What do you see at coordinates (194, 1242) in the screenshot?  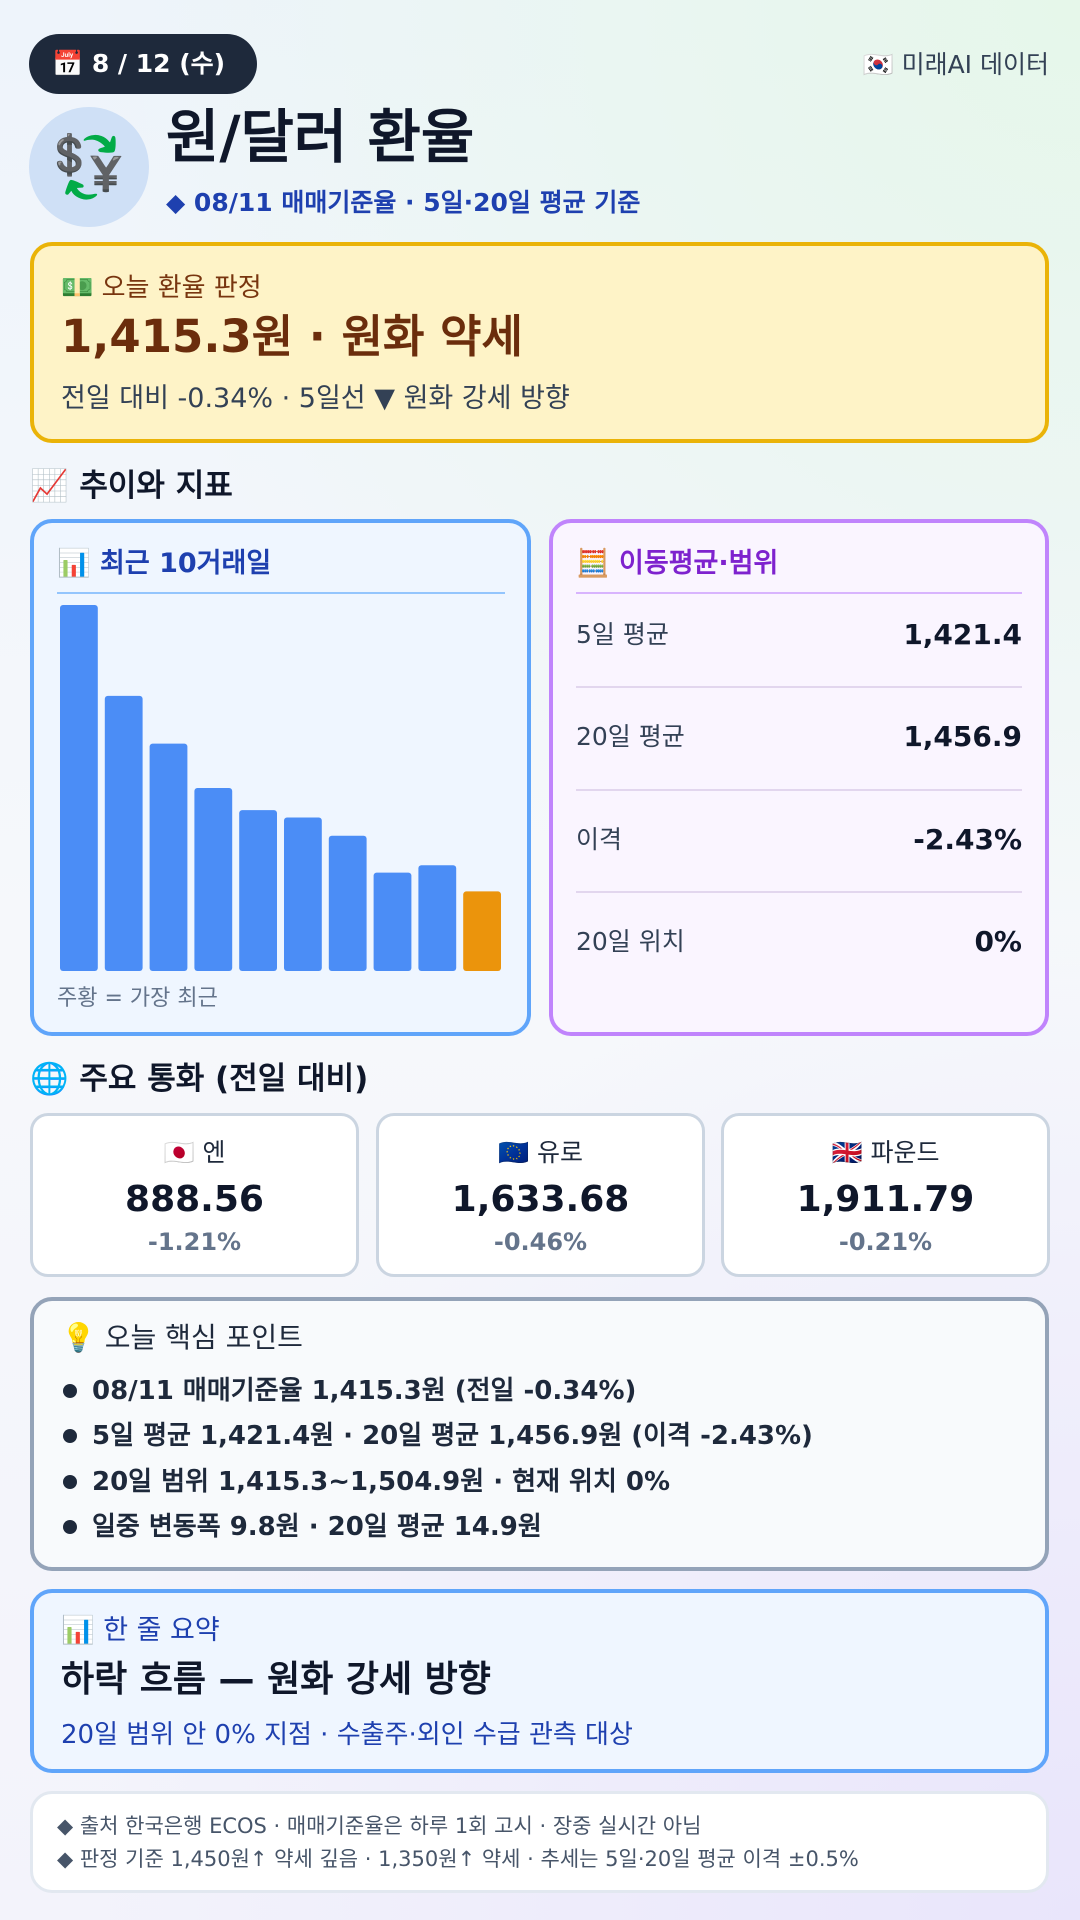 I see `currency-change: -1.21%` at bounding box center [194, 1242].